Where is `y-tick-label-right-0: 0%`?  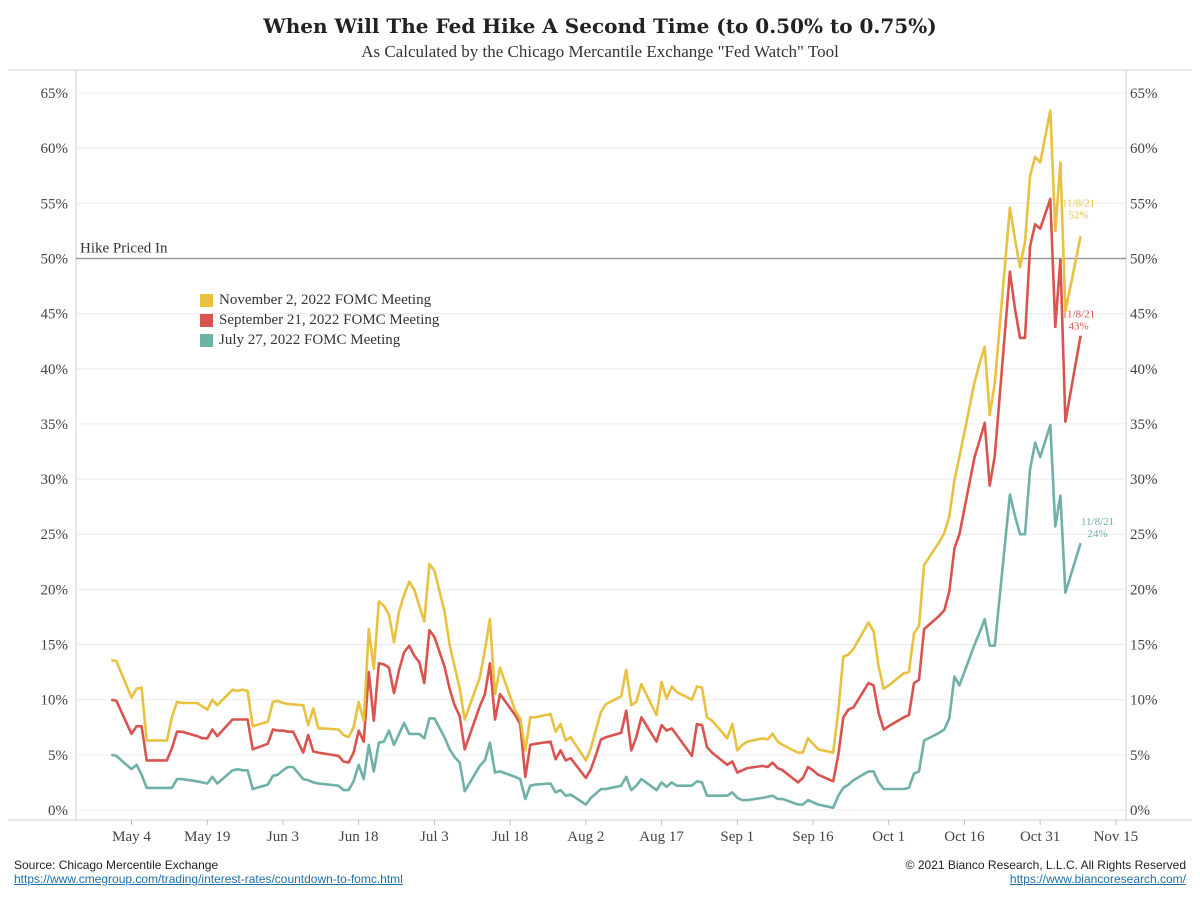
y-tick-label-right-0: 0% is located at coordinates (1140, 811).